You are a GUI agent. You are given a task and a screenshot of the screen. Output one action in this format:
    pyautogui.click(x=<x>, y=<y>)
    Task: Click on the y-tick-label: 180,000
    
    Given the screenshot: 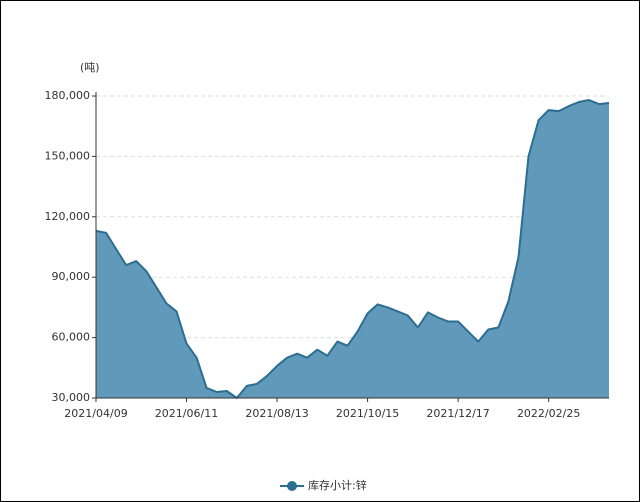 What is the action you would take?
    pyautogui.click(x=68, y=95)
    